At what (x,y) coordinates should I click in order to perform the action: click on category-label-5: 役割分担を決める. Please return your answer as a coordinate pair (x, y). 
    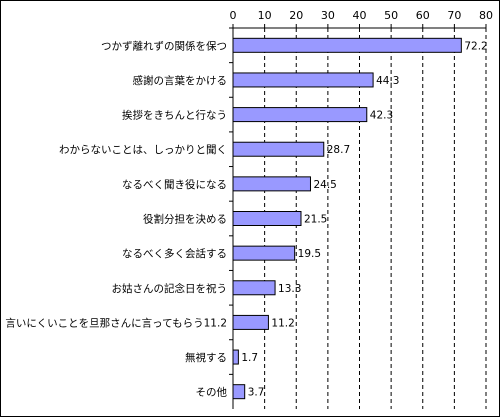
    Looking at the image, I should click on (185, 219).